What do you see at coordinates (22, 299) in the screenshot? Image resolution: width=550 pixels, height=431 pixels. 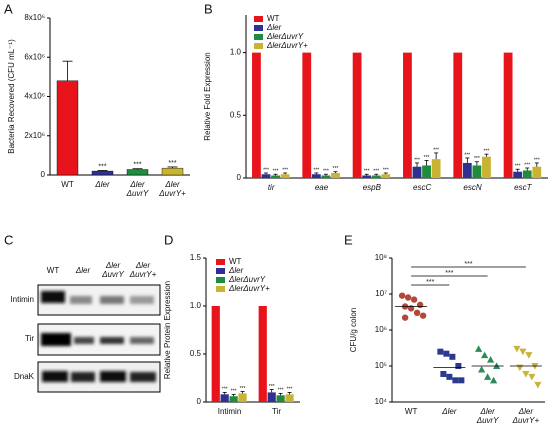 I see `row-label: Intimin` at bounding box center [22, 299].